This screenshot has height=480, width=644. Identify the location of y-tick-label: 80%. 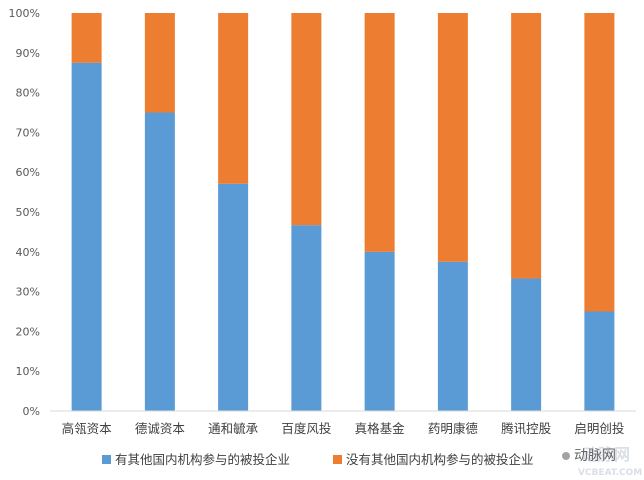
(28, 93).